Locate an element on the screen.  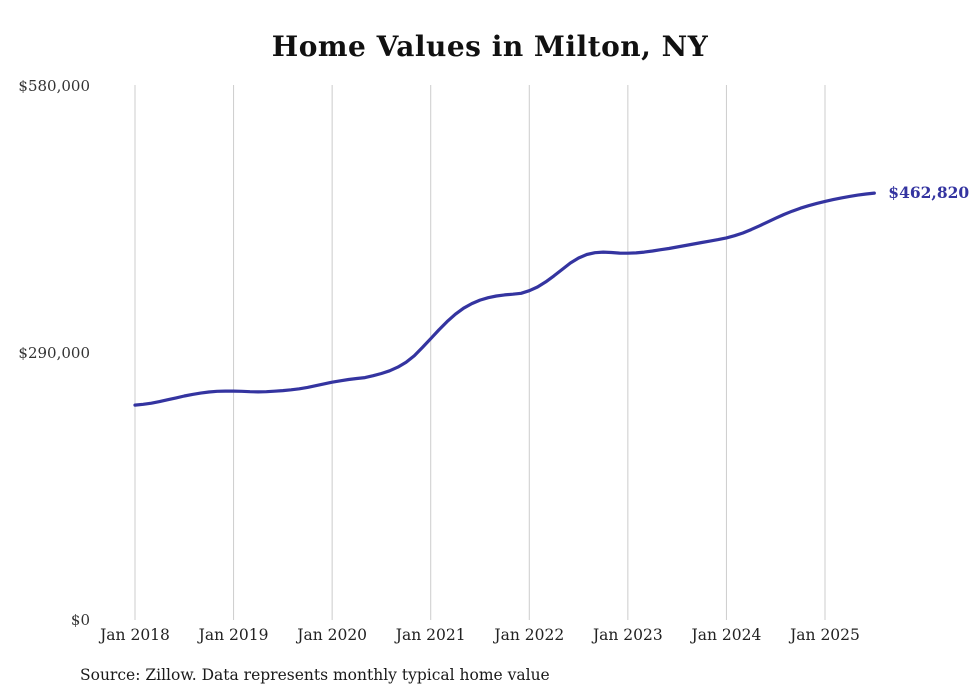
x-axis-tick-label: Jan 2018 is located at coordinates (135, 635).